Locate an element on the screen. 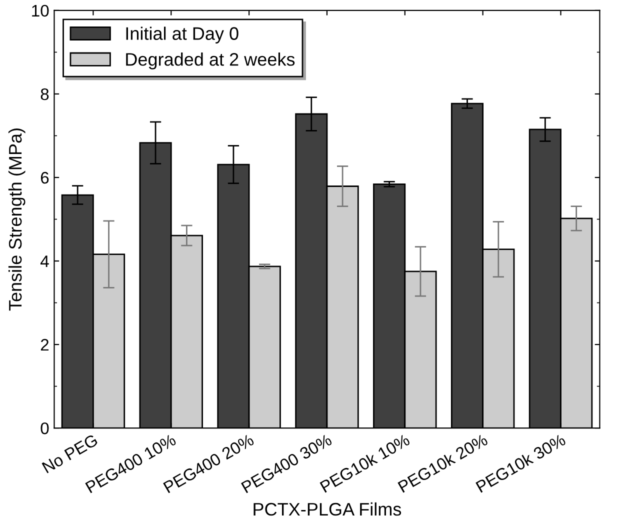 The width and height of the screenshot is (638, 522). y-tick-label: 6 is located at coordinates (44, 178).